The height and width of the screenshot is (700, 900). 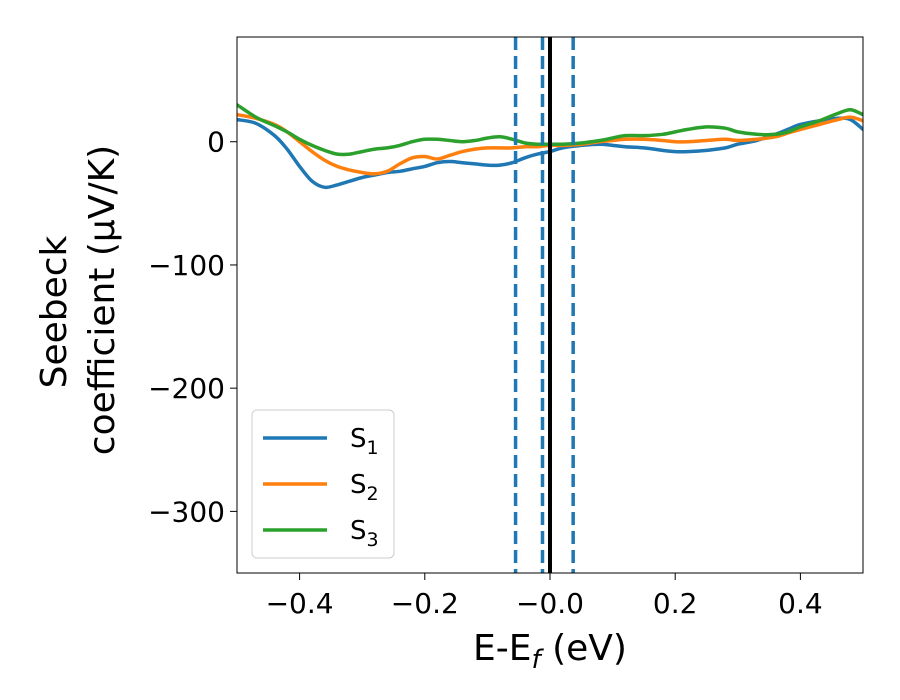 I want to click on x-axis-ticks: −0.4 −0.2 −0.0 0.2 0.4, so click(x=544, y=596).